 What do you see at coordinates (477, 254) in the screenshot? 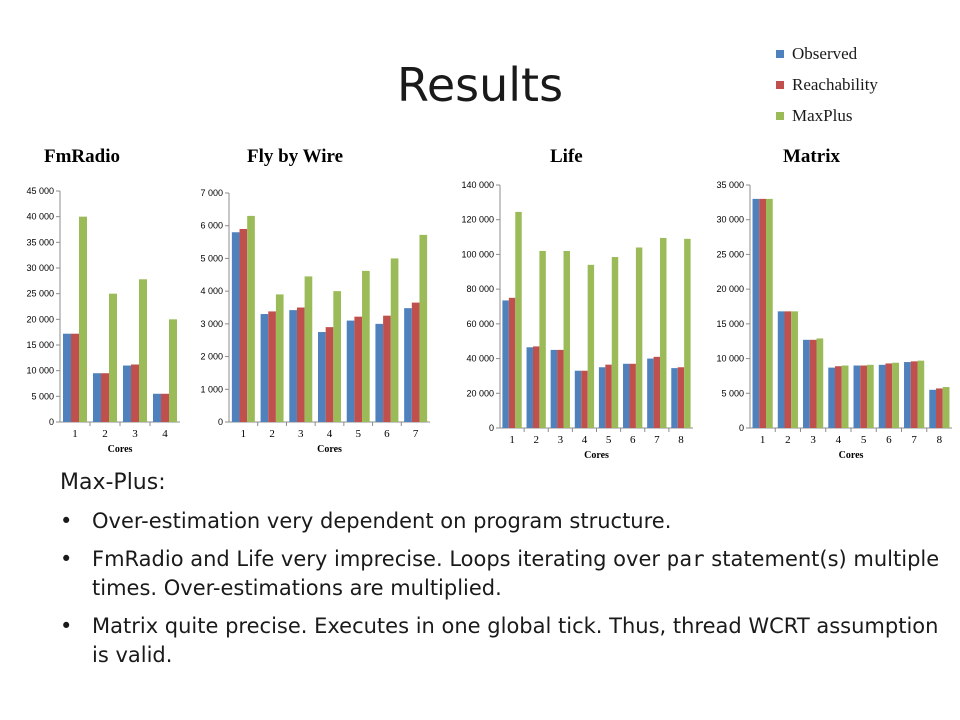
I see `y-tick-label: 100 000` at bounding box center [477, 254].